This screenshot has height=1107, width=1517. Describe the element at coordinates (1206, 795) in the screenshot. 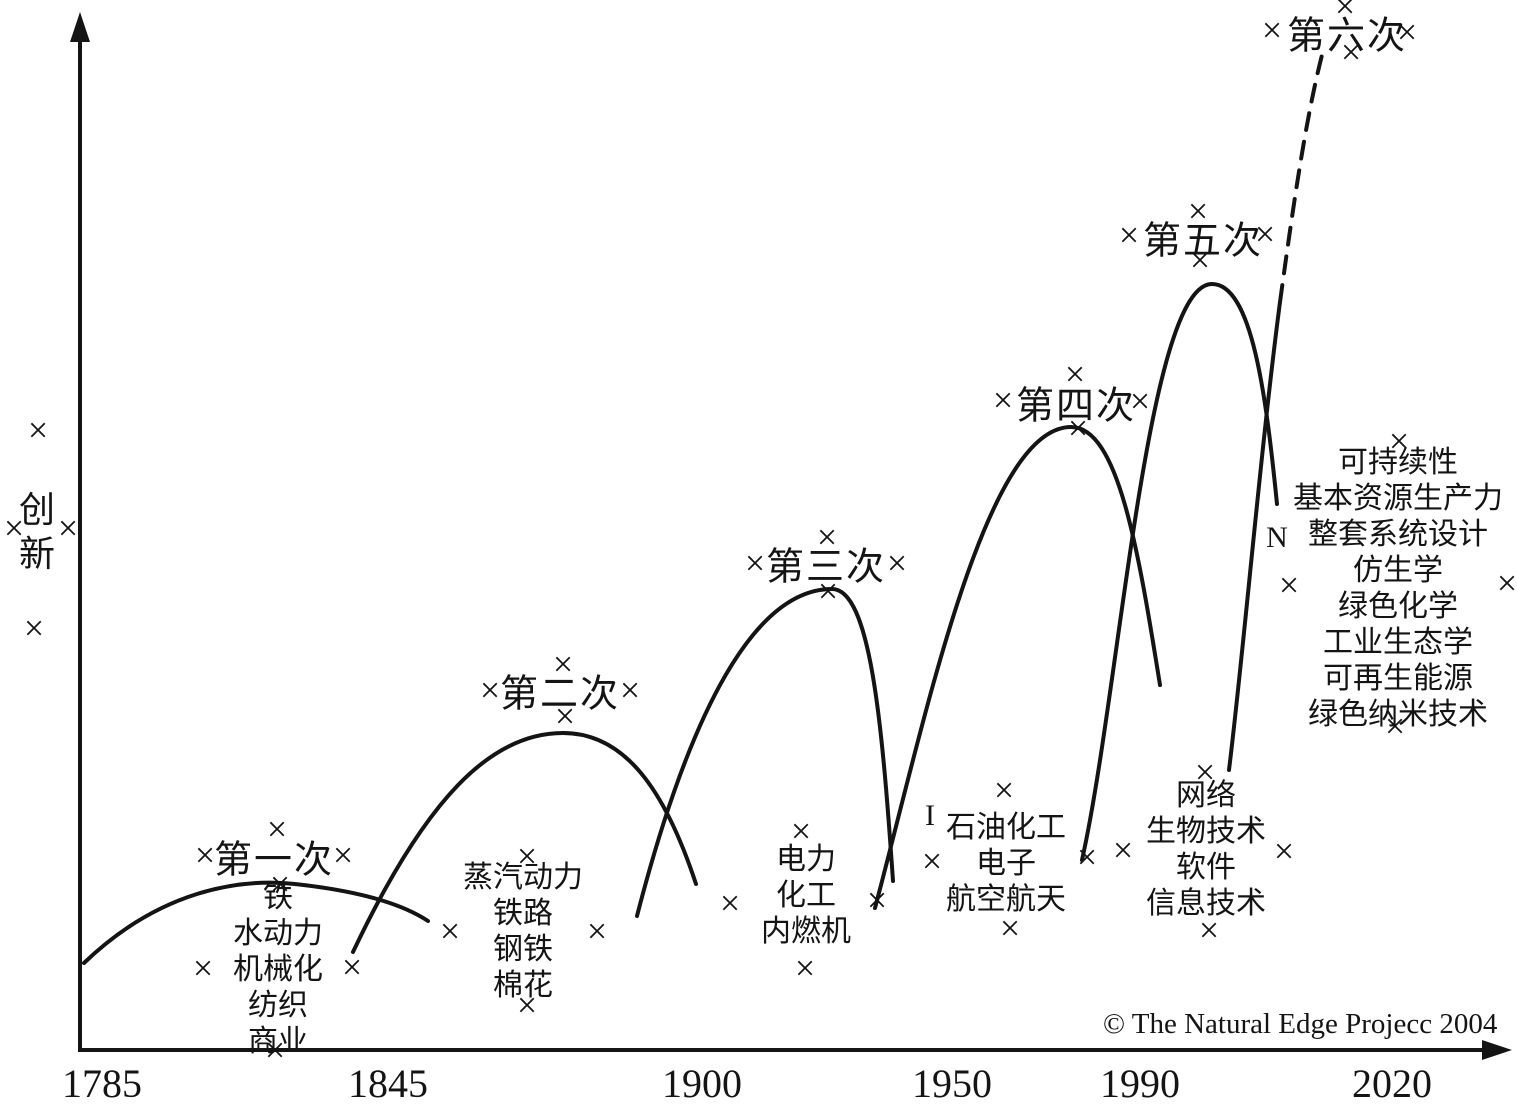

I see `tech-item: 网络` at that location.